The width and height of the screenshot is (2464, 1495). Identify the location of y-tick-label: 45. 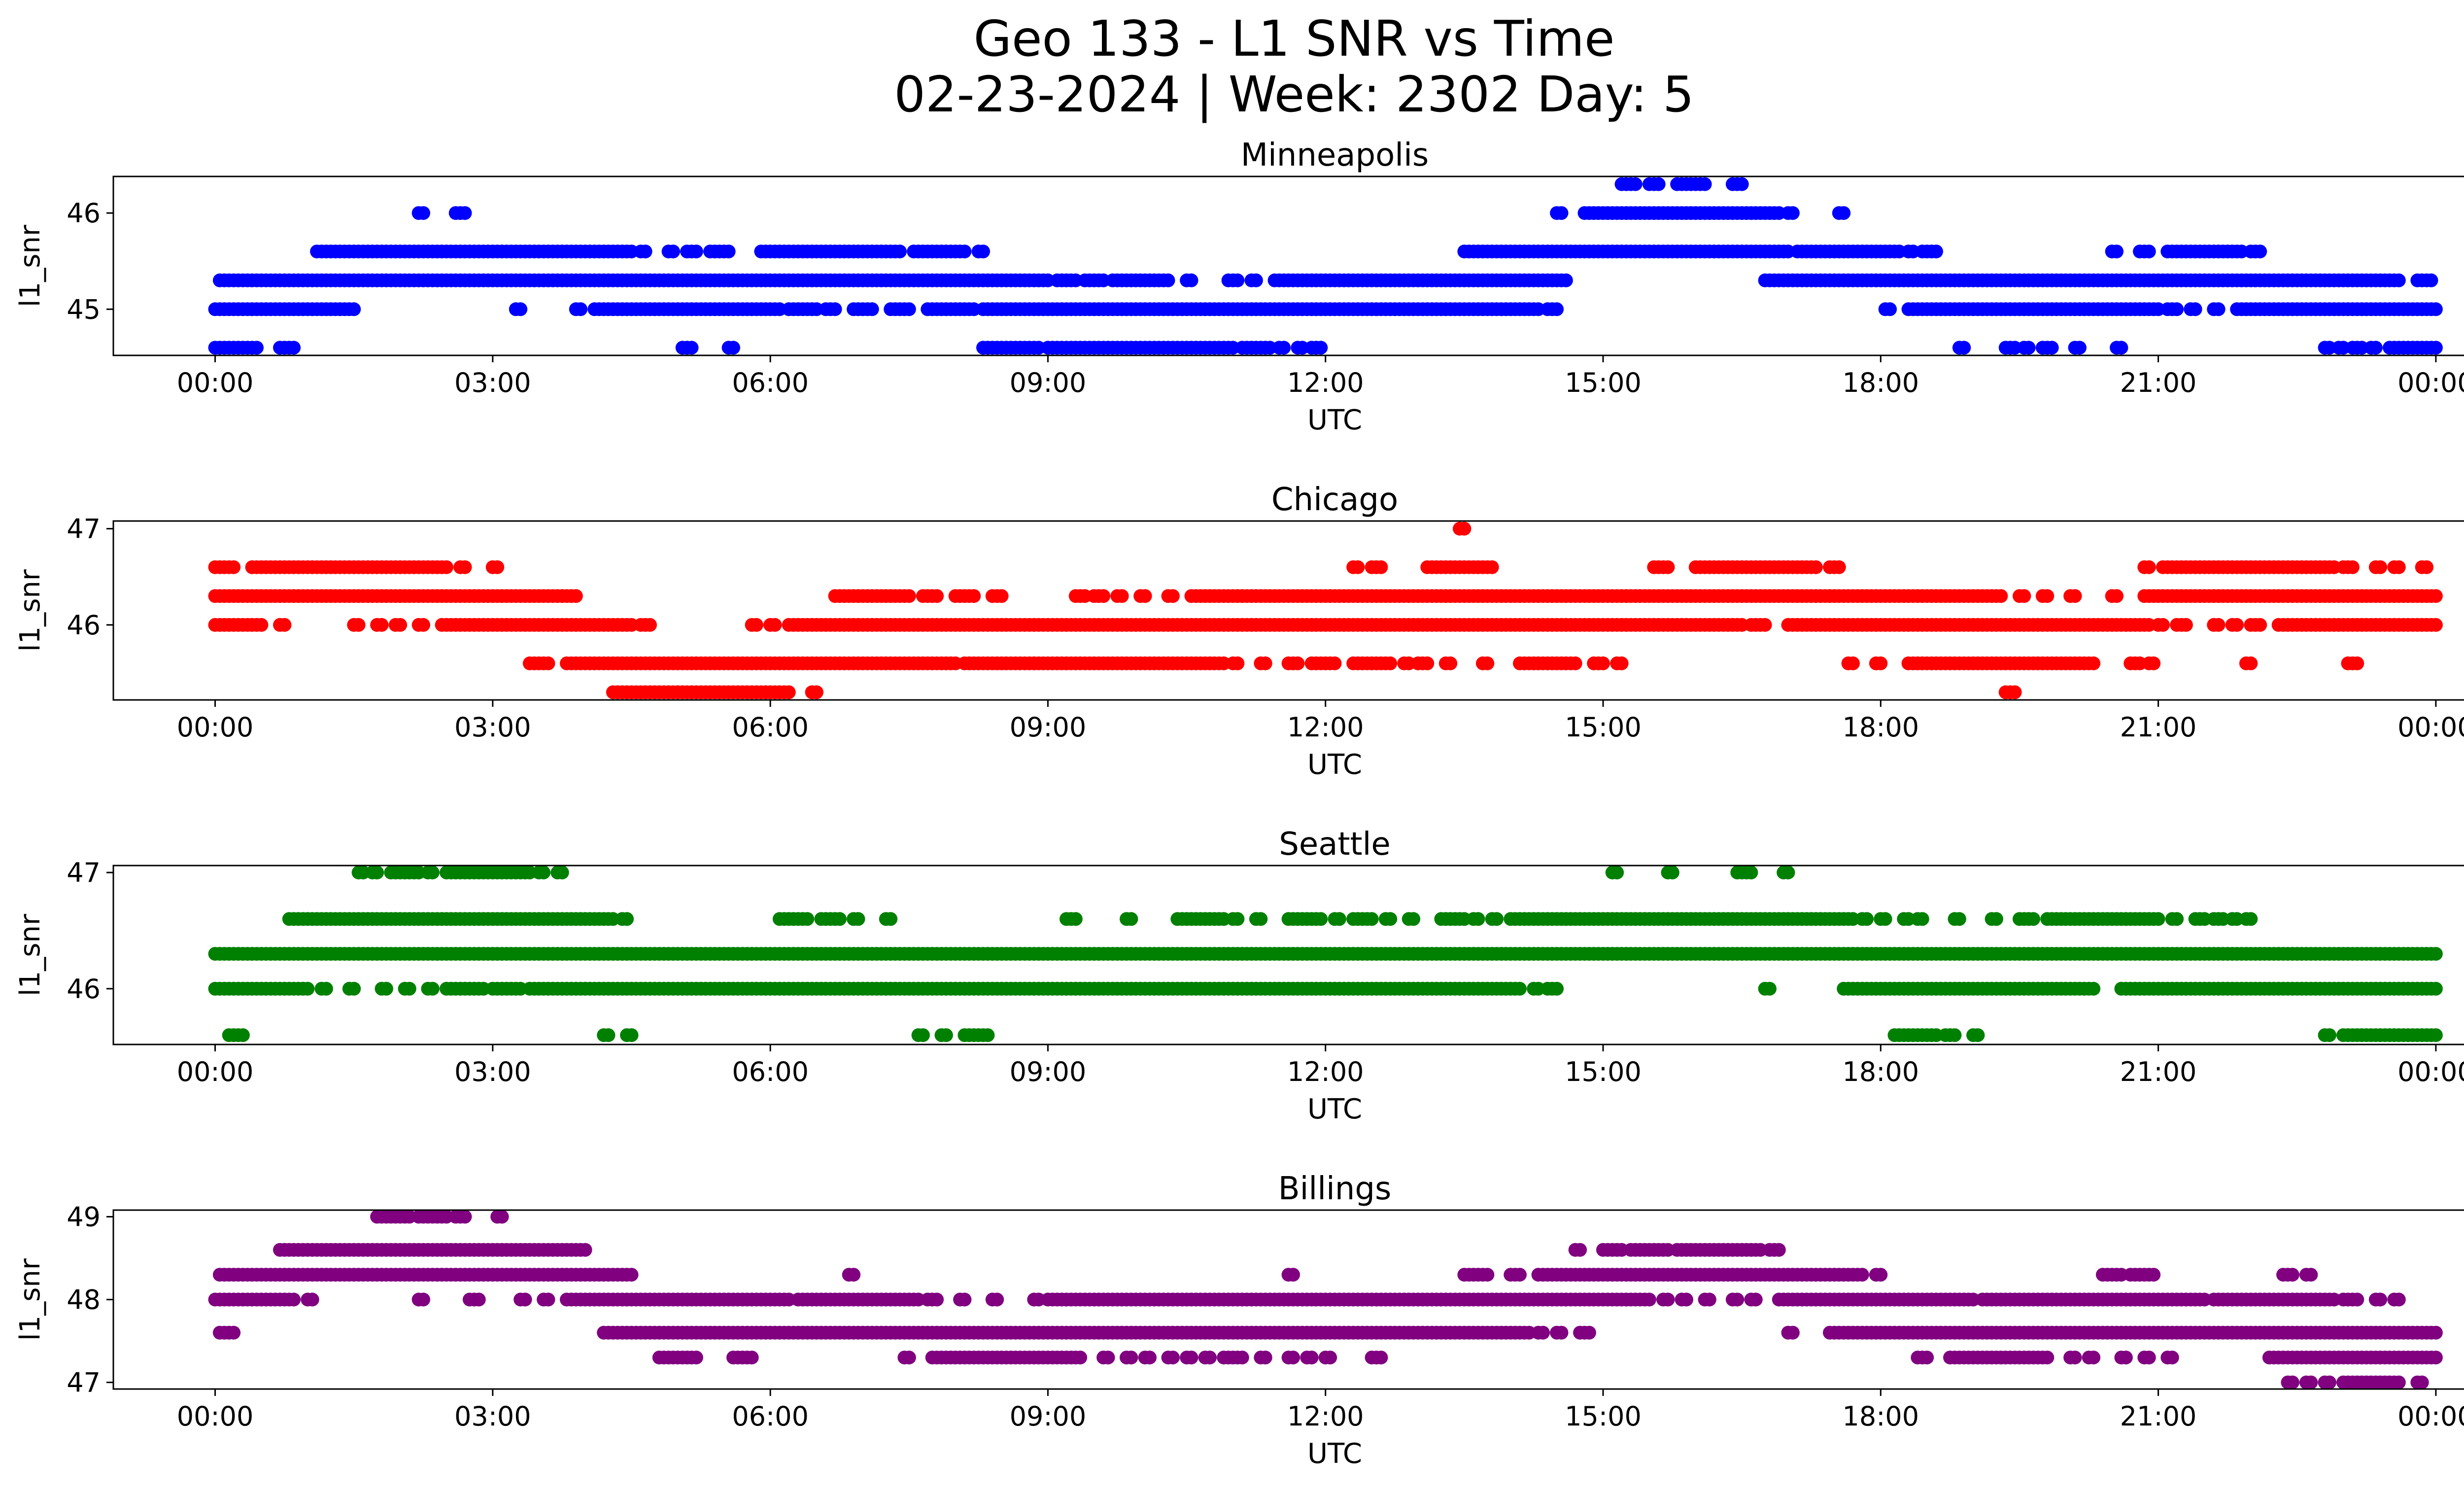
(84, 309).